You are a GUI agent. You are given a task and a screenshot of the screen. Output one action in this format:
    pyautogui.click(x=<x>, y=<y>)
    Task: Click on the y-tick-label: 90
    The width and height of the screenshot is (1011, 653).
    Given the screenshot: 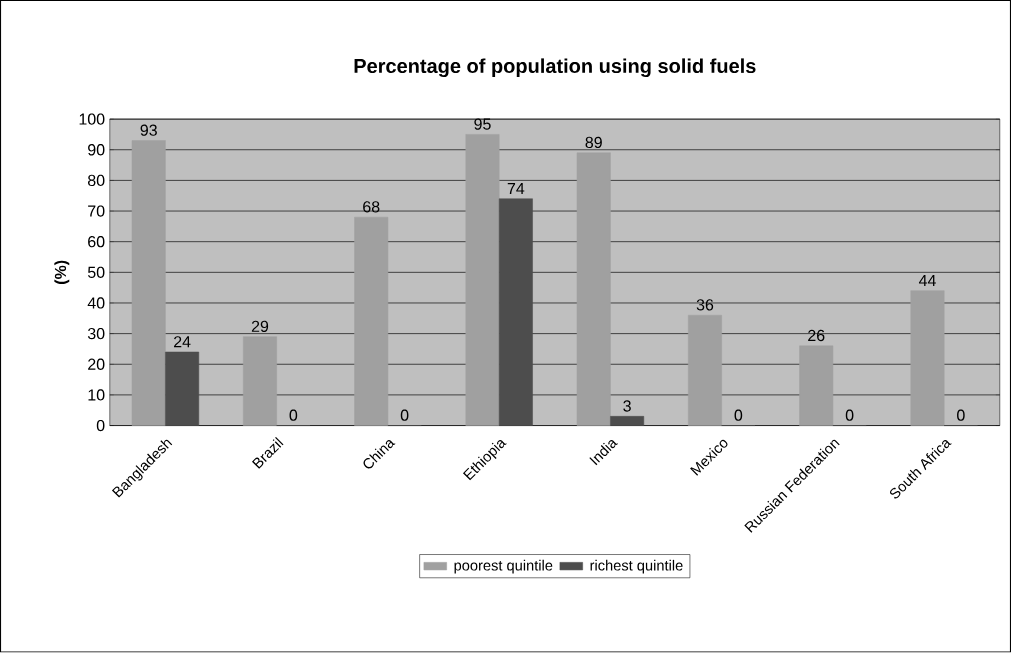 What is the action you would take?
    pyautogui.click(x=96, y=150)
    